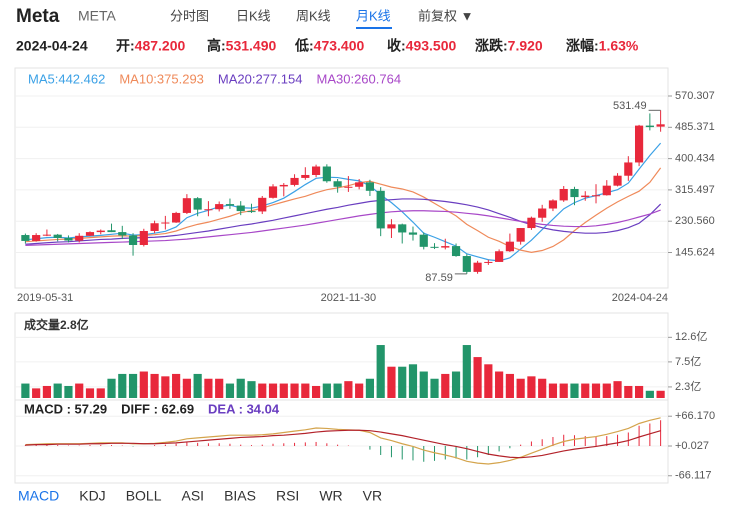  Describe the element at coordinates (640, 298) in the screenshot. I see `x-tick-label: 2024-04-24` at that location.